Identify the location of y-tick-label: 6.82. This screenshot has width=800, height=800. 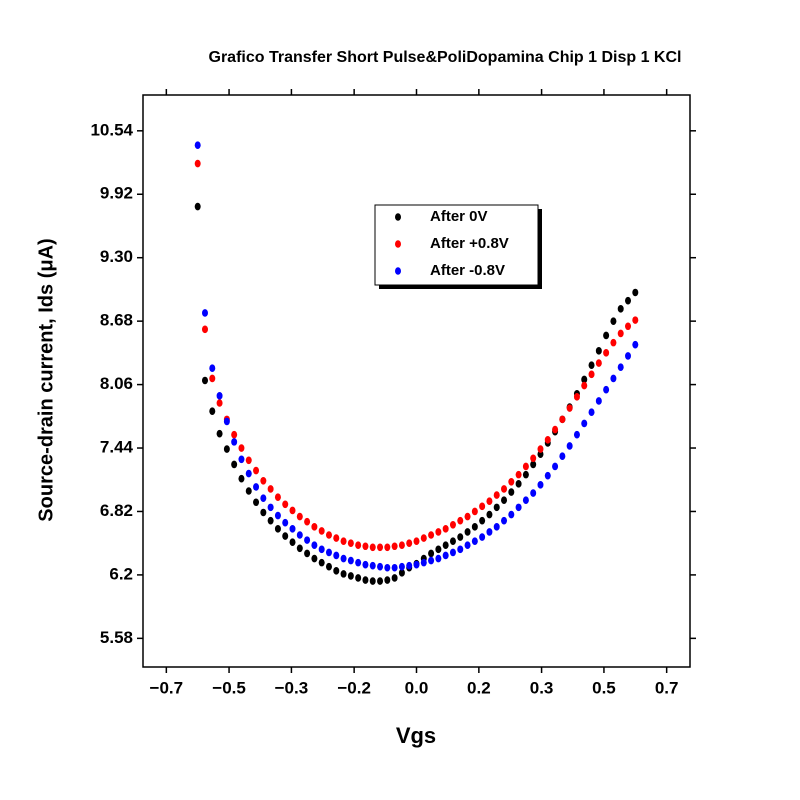
(116, 510).